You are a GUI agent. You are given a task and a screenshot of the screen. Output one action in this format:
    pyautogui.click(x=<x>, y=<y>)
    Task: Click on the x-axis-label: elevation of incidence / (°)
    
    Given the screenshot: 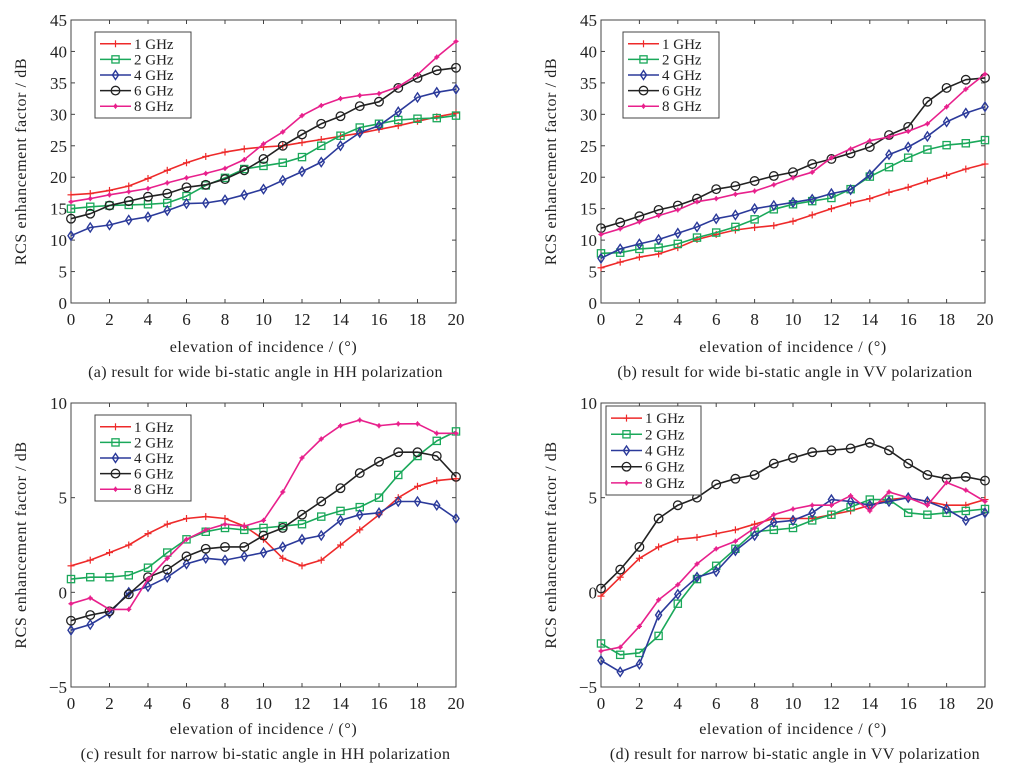 What is the action you would take?
    pyautogui.click(x=264, y=347)
    